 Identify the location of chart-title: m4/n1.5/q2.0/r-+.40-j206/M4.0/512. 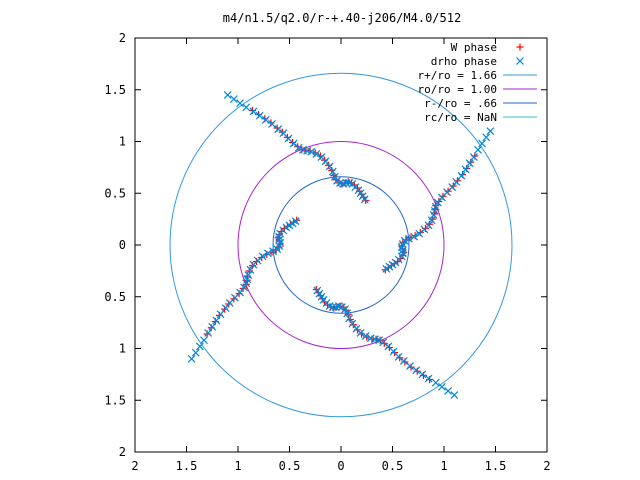
(342, 18).